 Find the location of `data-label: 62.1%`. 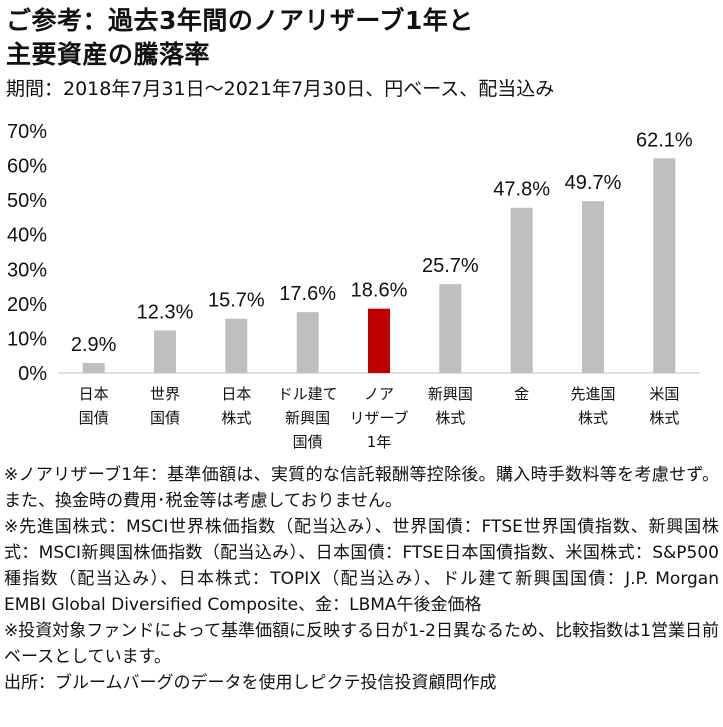

data-label: 62.1% is located at coordinates (664, 140).